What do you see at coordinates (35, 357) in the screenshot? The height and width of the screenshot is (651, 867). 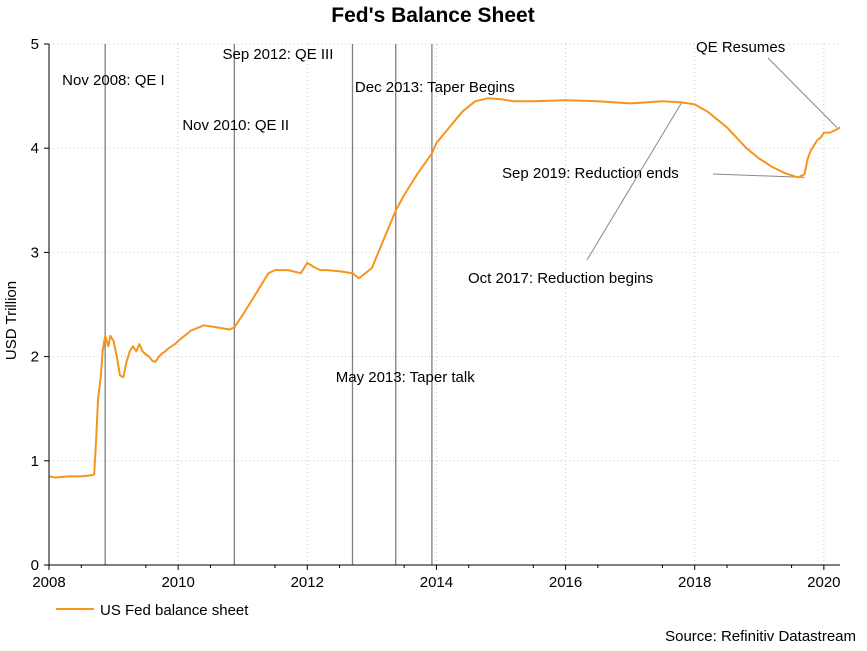 I see `y-tick-label: 2` at bounding box center [35, 357].